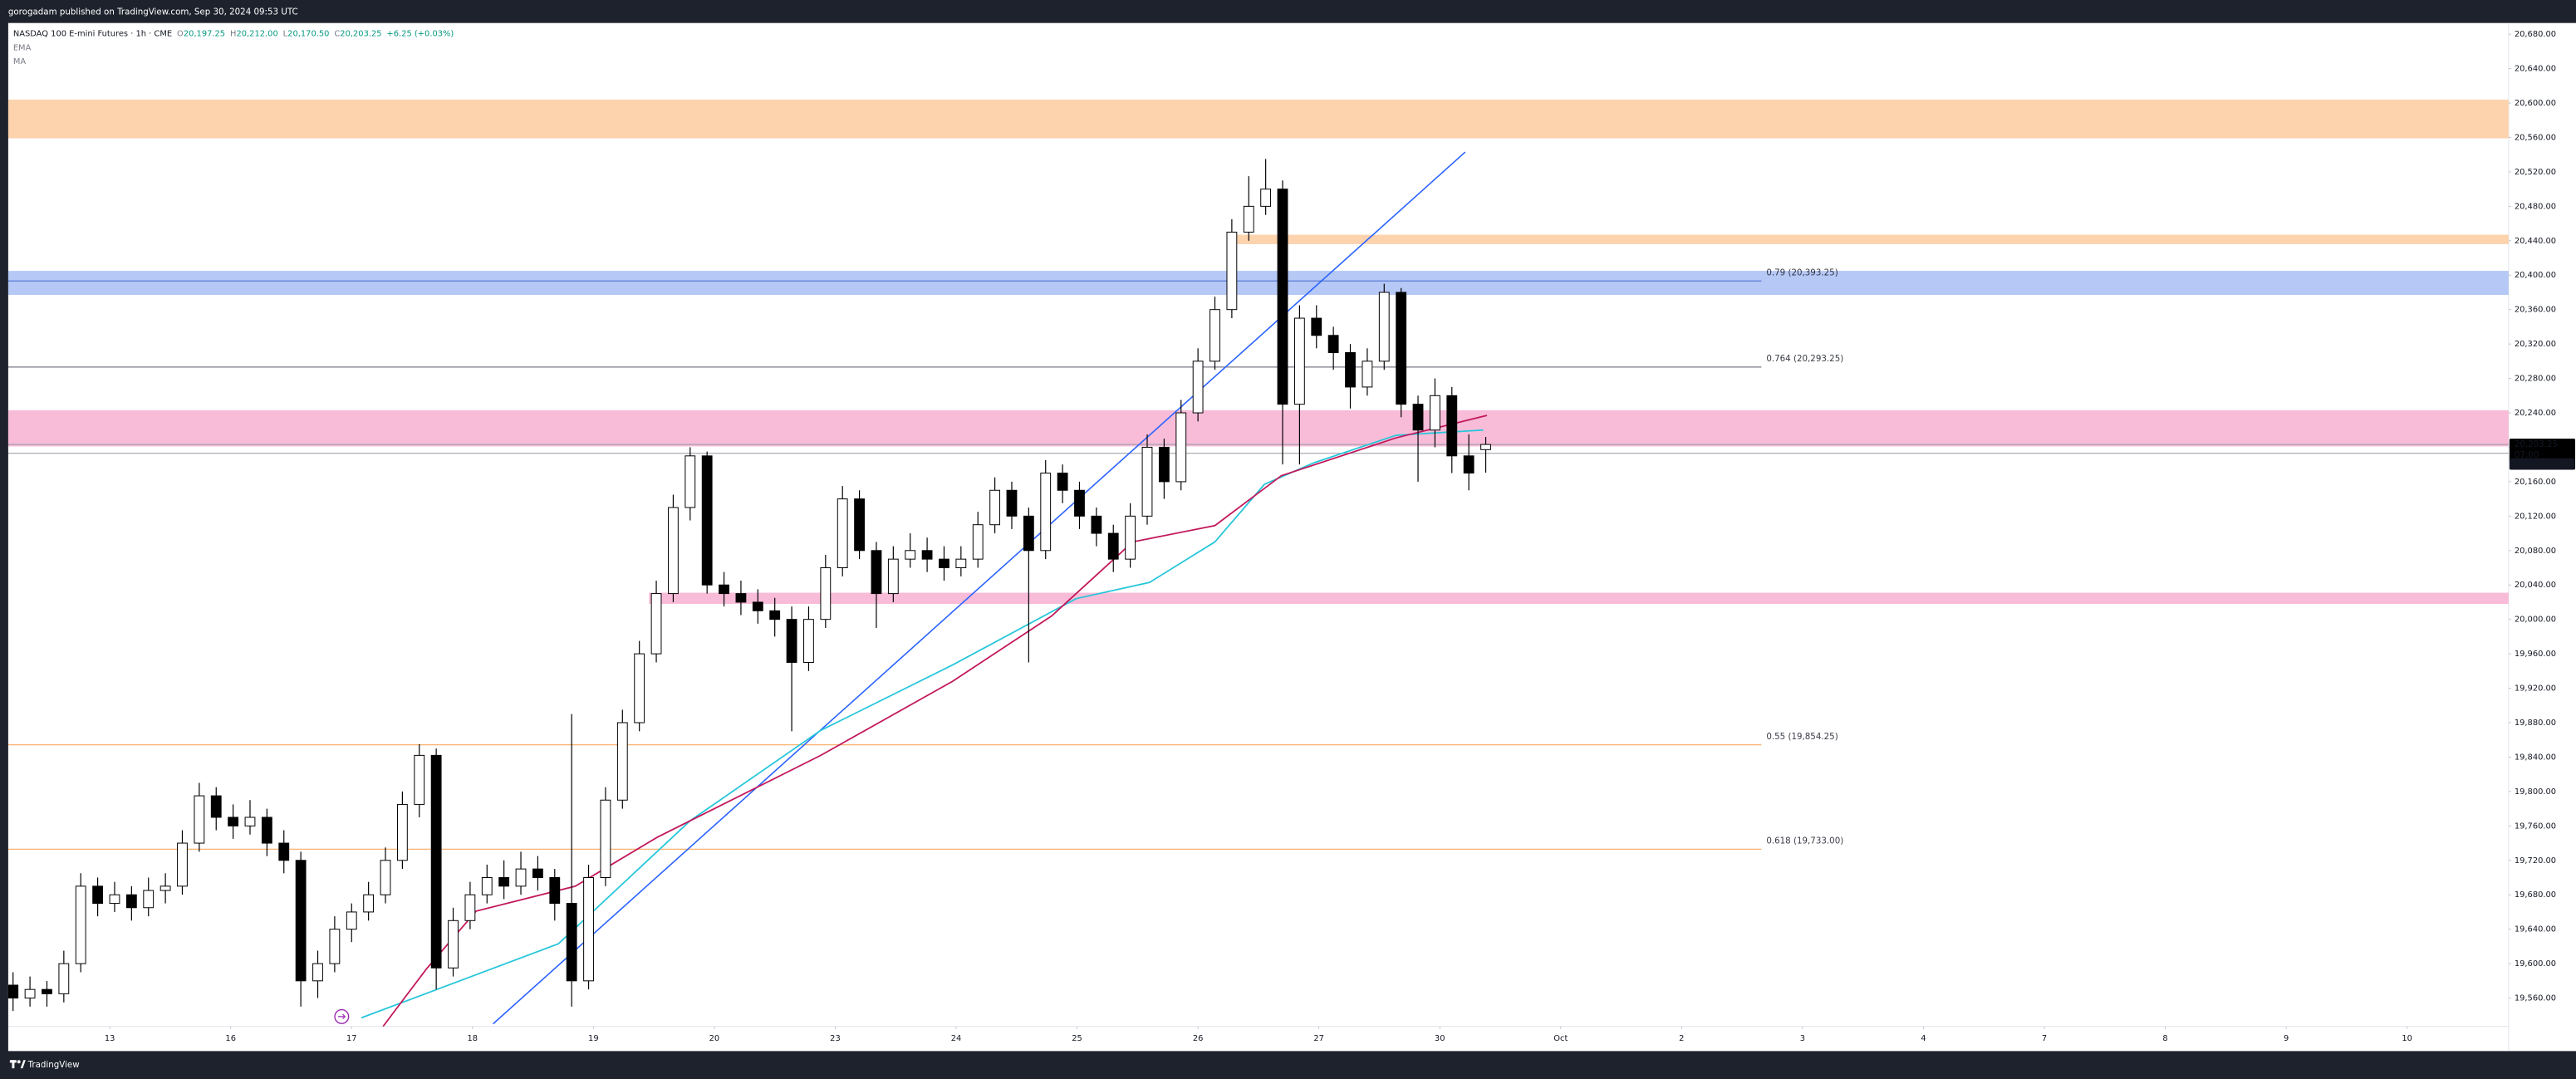 The height and width of the screenshot is (1079, 2576). What do you see at coordinates (4, 539) in the screenshot?
I see `left-border` at bounding box center [4, 539].